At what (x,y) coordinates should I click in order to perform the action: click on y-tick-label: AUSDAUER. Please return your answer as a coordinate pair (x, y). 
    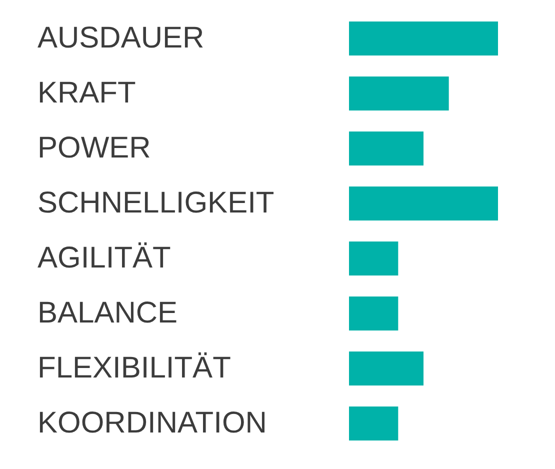
    Looking at the image, I should click on (121, 38).